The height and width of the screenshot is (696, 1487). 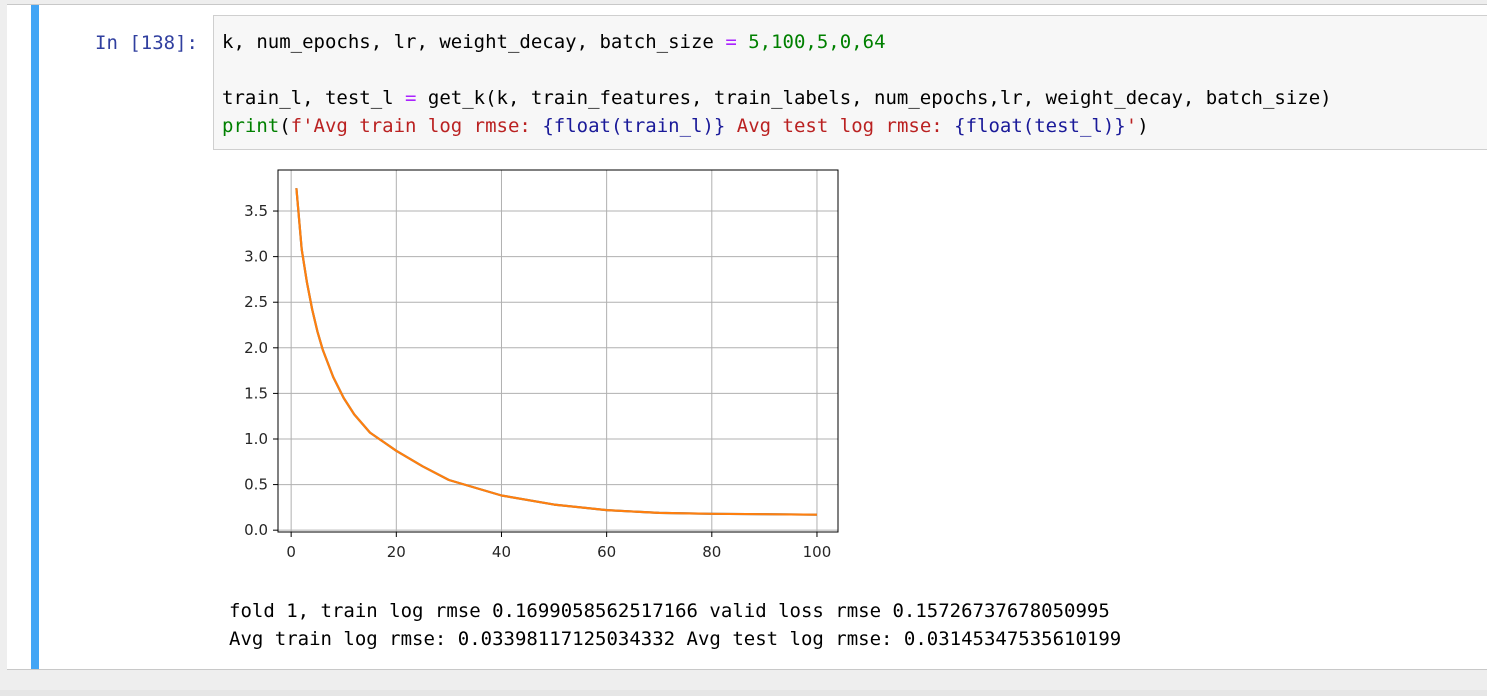 I want to click on left-gutter, so click(x=3, y=345).